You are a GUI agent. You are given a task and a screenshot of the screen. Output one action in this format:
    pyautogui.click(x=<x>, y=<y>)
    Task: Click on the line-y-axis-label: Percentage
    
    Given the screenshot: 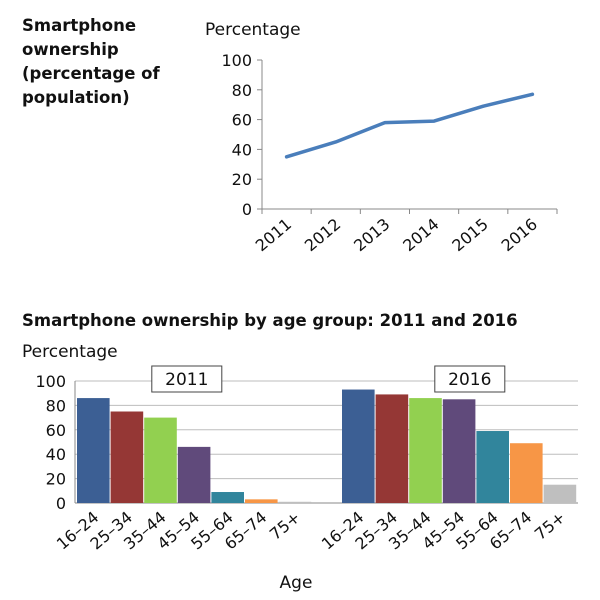 What is the action you would take?
    pyautogui.click(x=253, y=30)
    